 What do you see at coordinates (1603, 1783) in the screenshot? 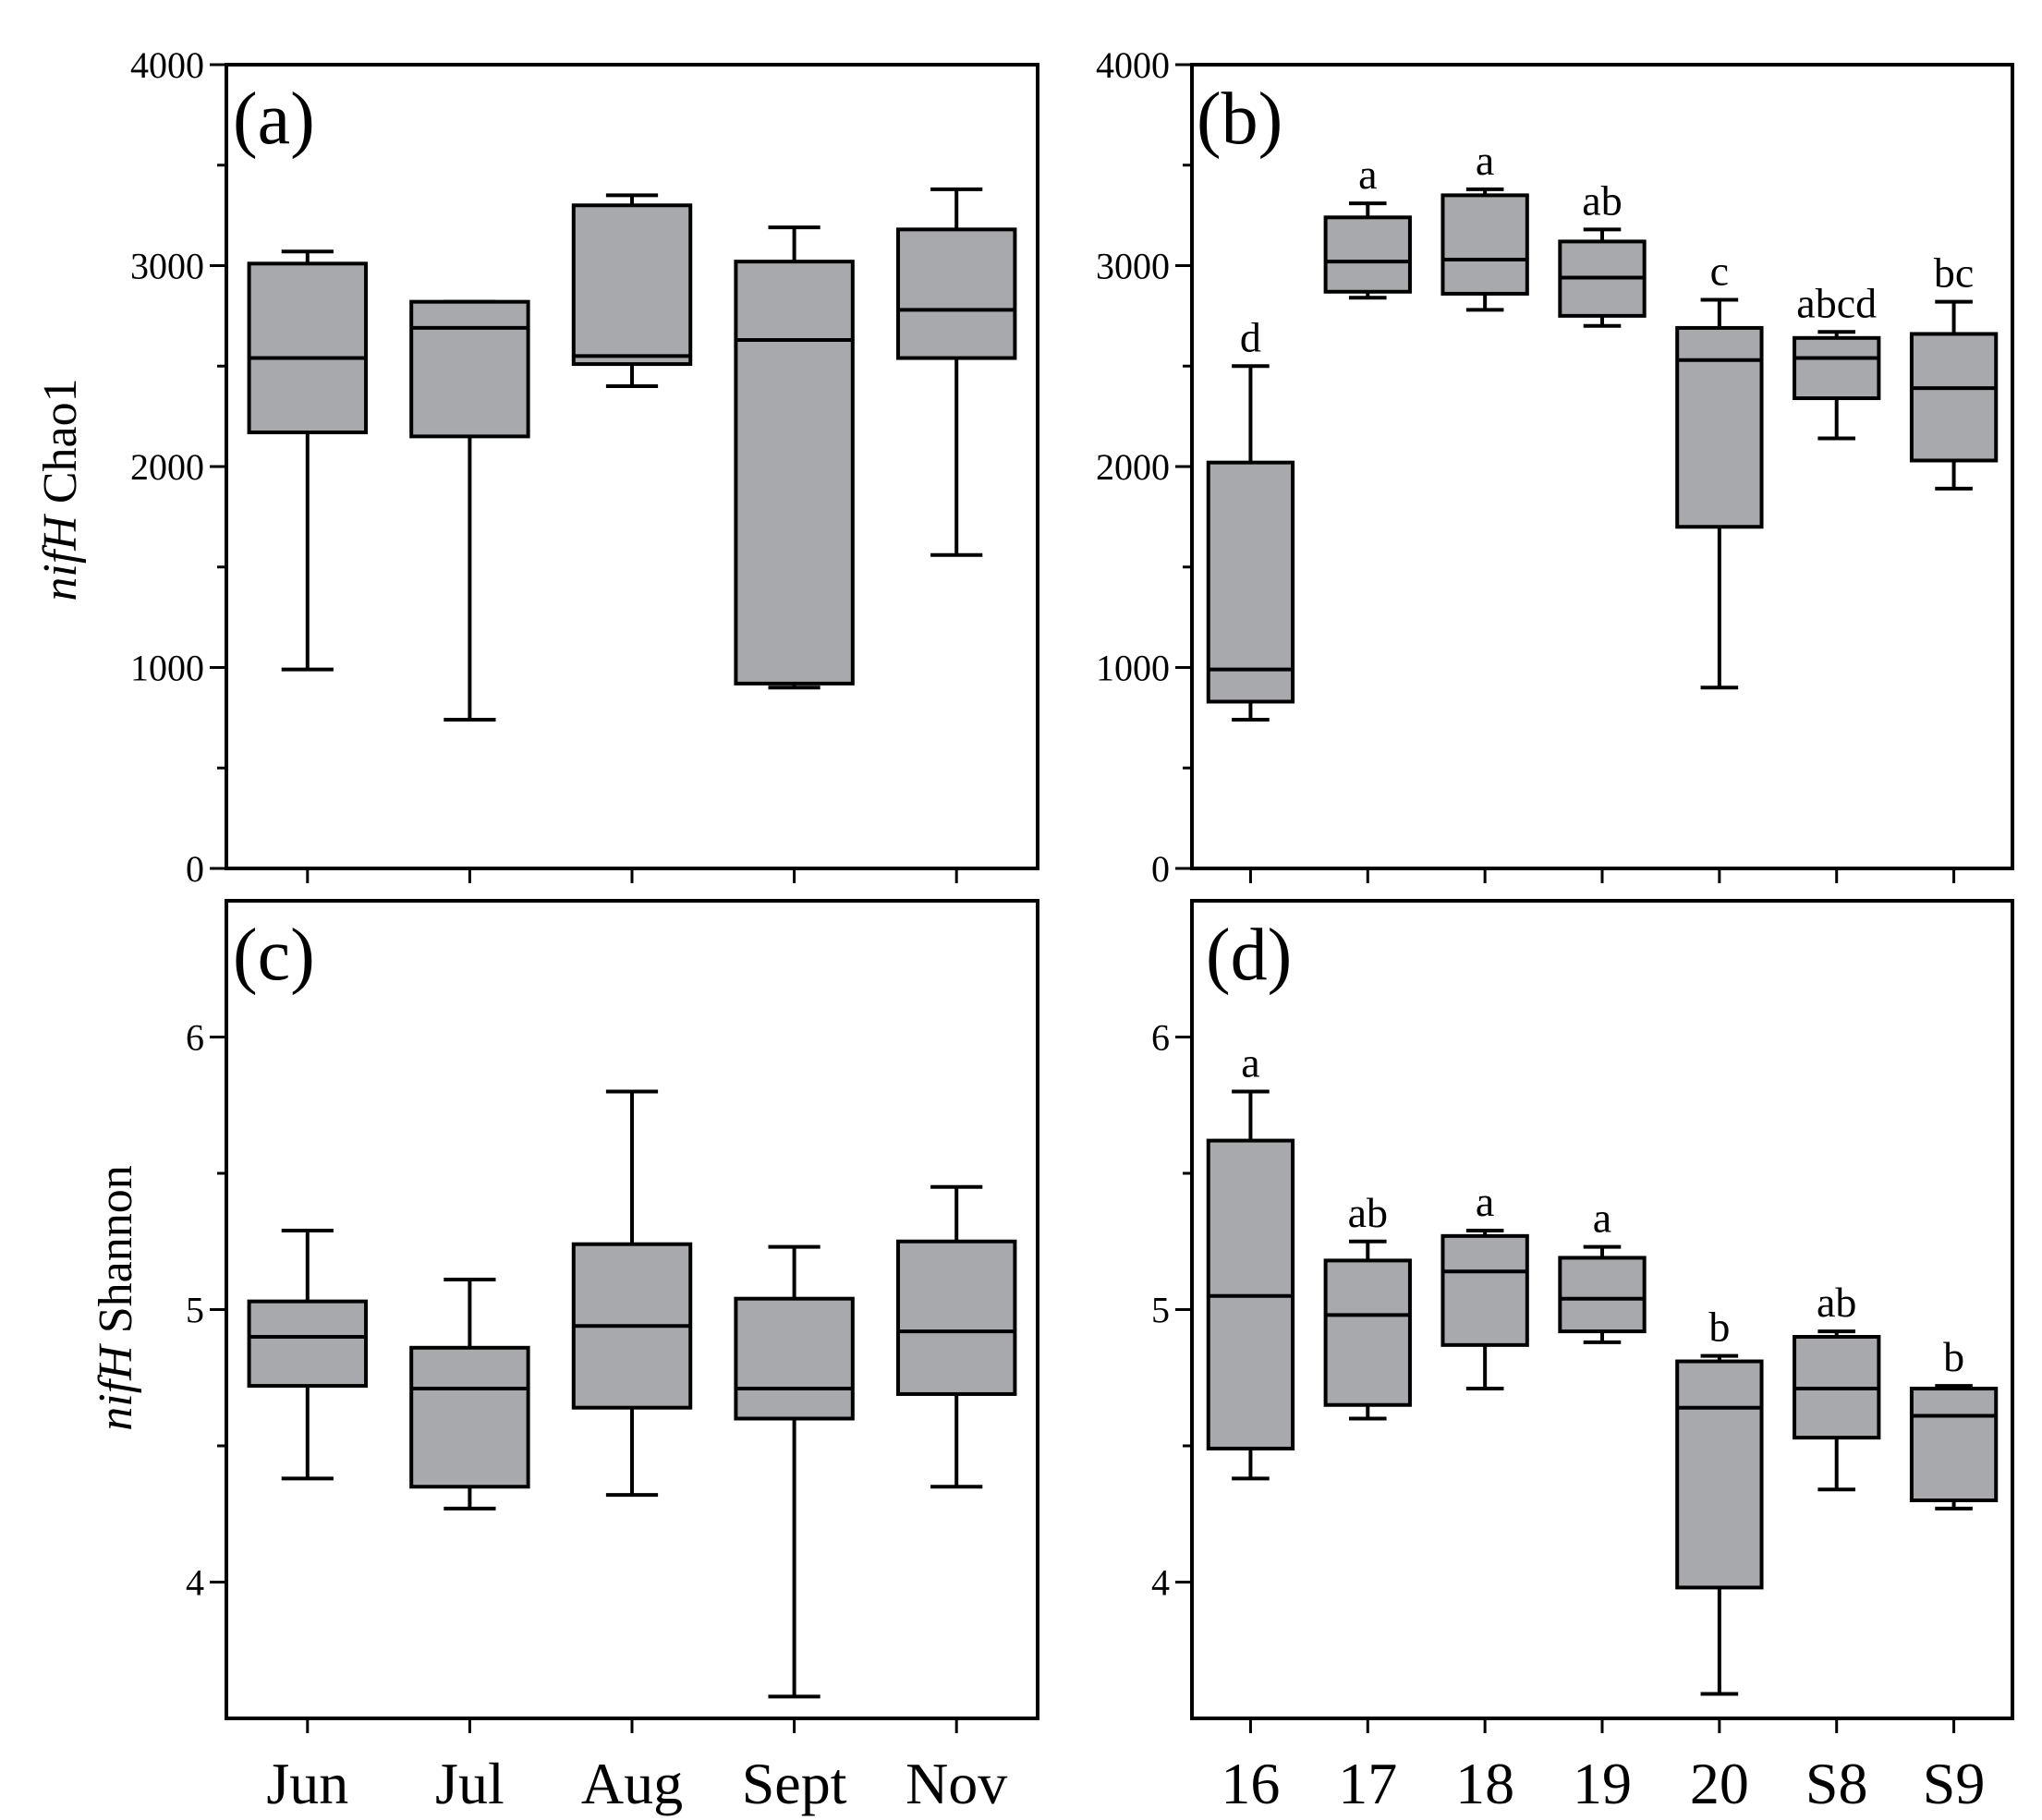
I see `x-tick-label: 19` at bounding box center [1603, 1783].